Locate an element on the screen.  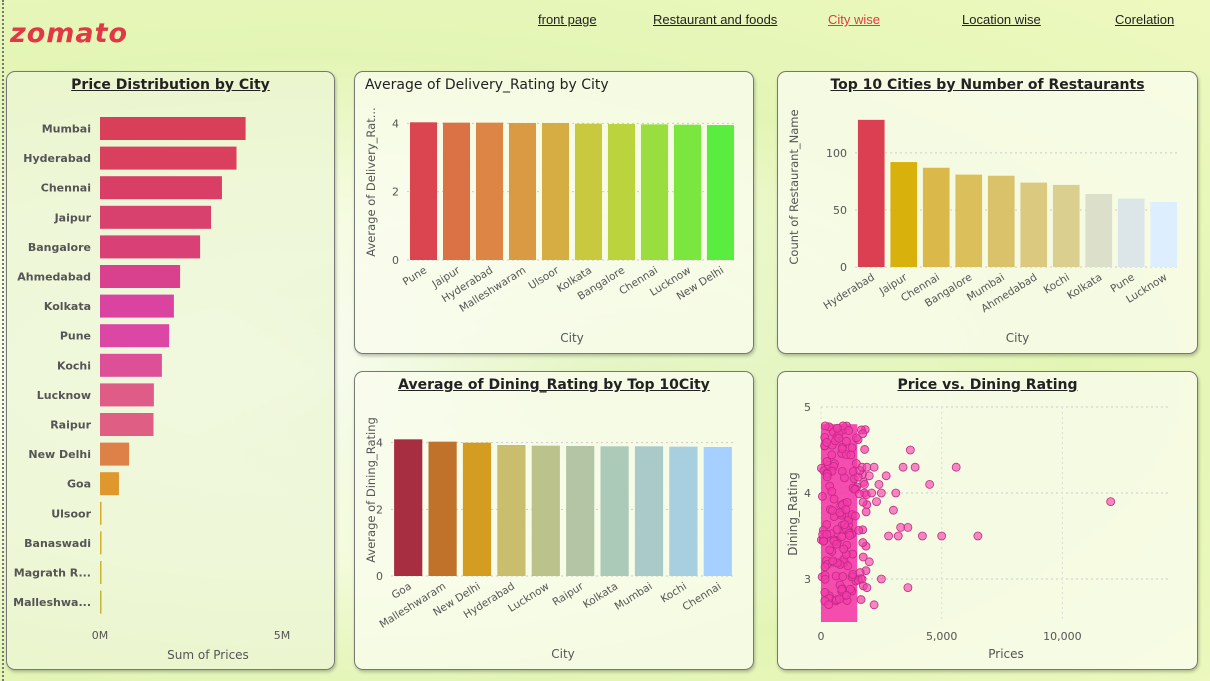
x-tick-label: Pune is located at coordinates (415, 276).